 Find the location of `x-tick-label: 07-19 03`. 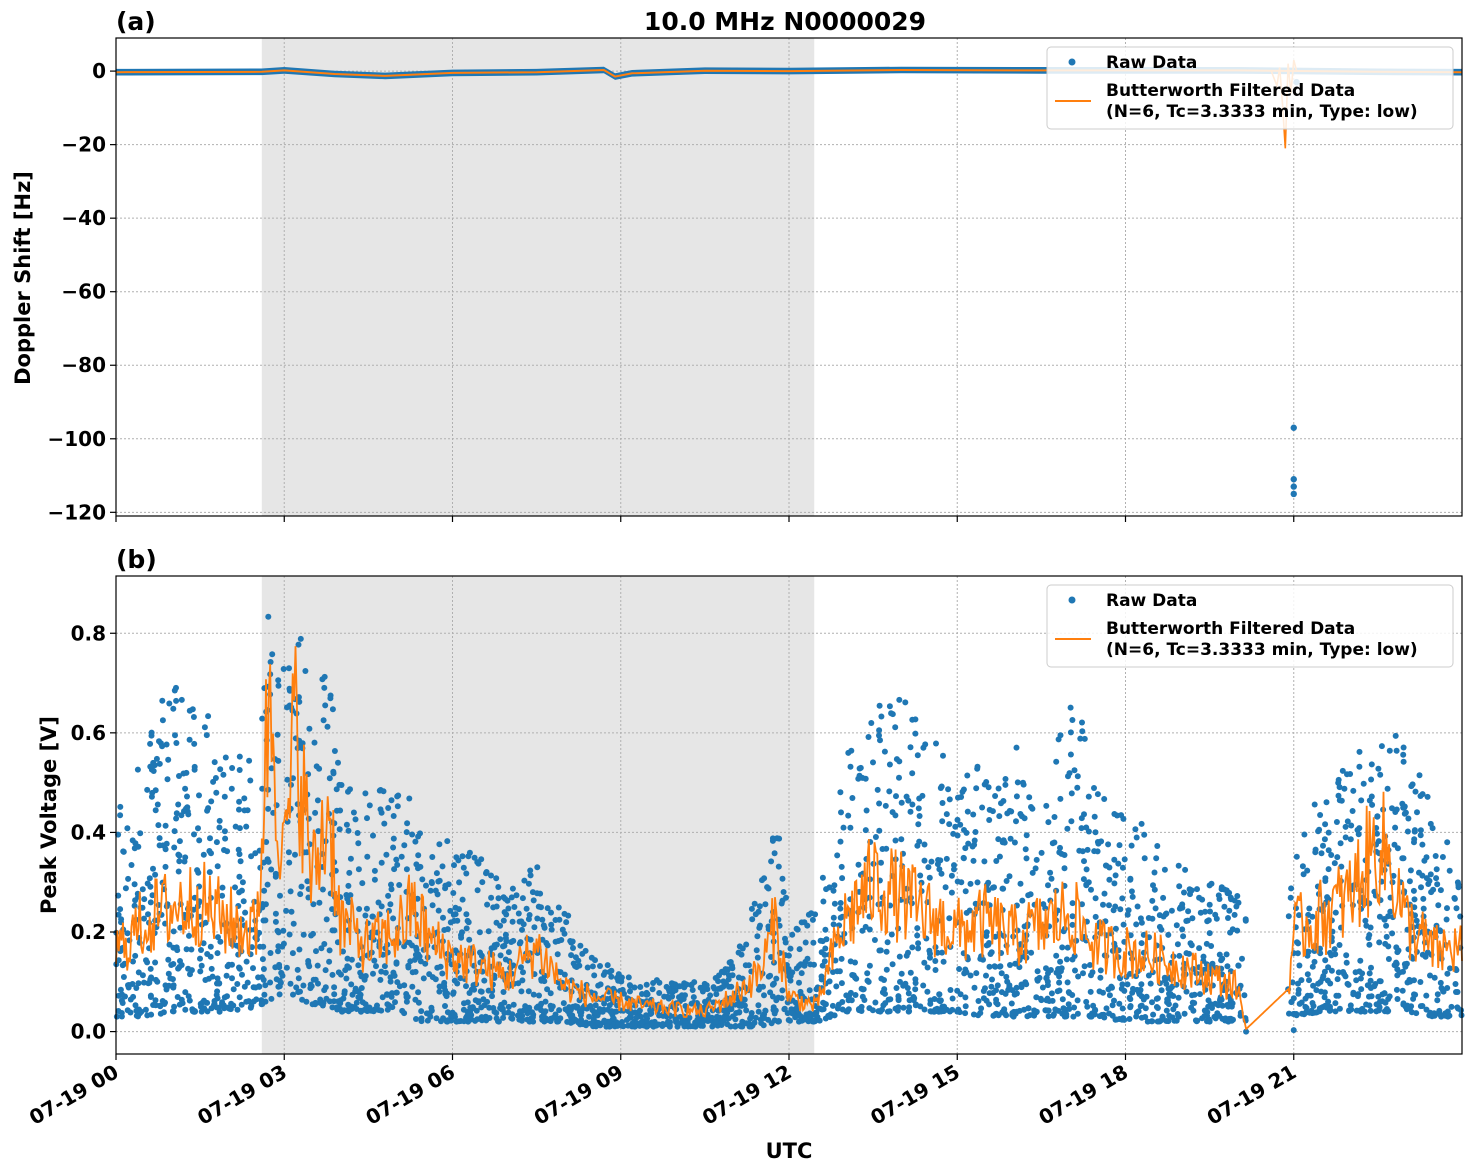

x-tick-label: 07-19 03 is located at coordinates (242, 1095).